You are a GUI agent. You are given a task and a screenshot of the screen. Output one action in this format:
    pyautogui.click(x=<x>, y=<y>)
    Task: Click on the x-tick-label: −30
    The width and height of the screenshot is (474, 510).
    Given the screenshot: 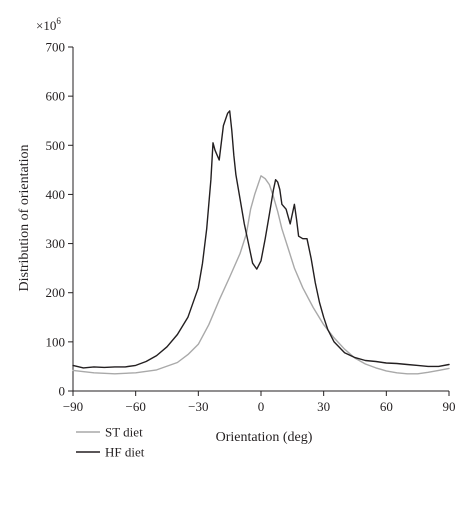 What is the action you would take?
    pyautogui.click(x=198, y=406)
    